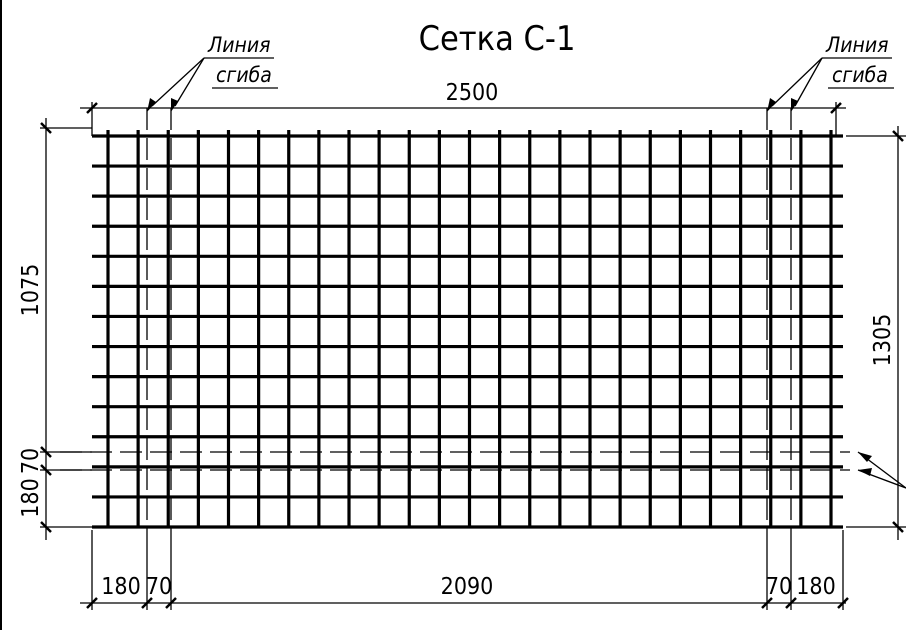 The image size is (906, 630). I want to click on dimension-chain-left, so click(66, 329).